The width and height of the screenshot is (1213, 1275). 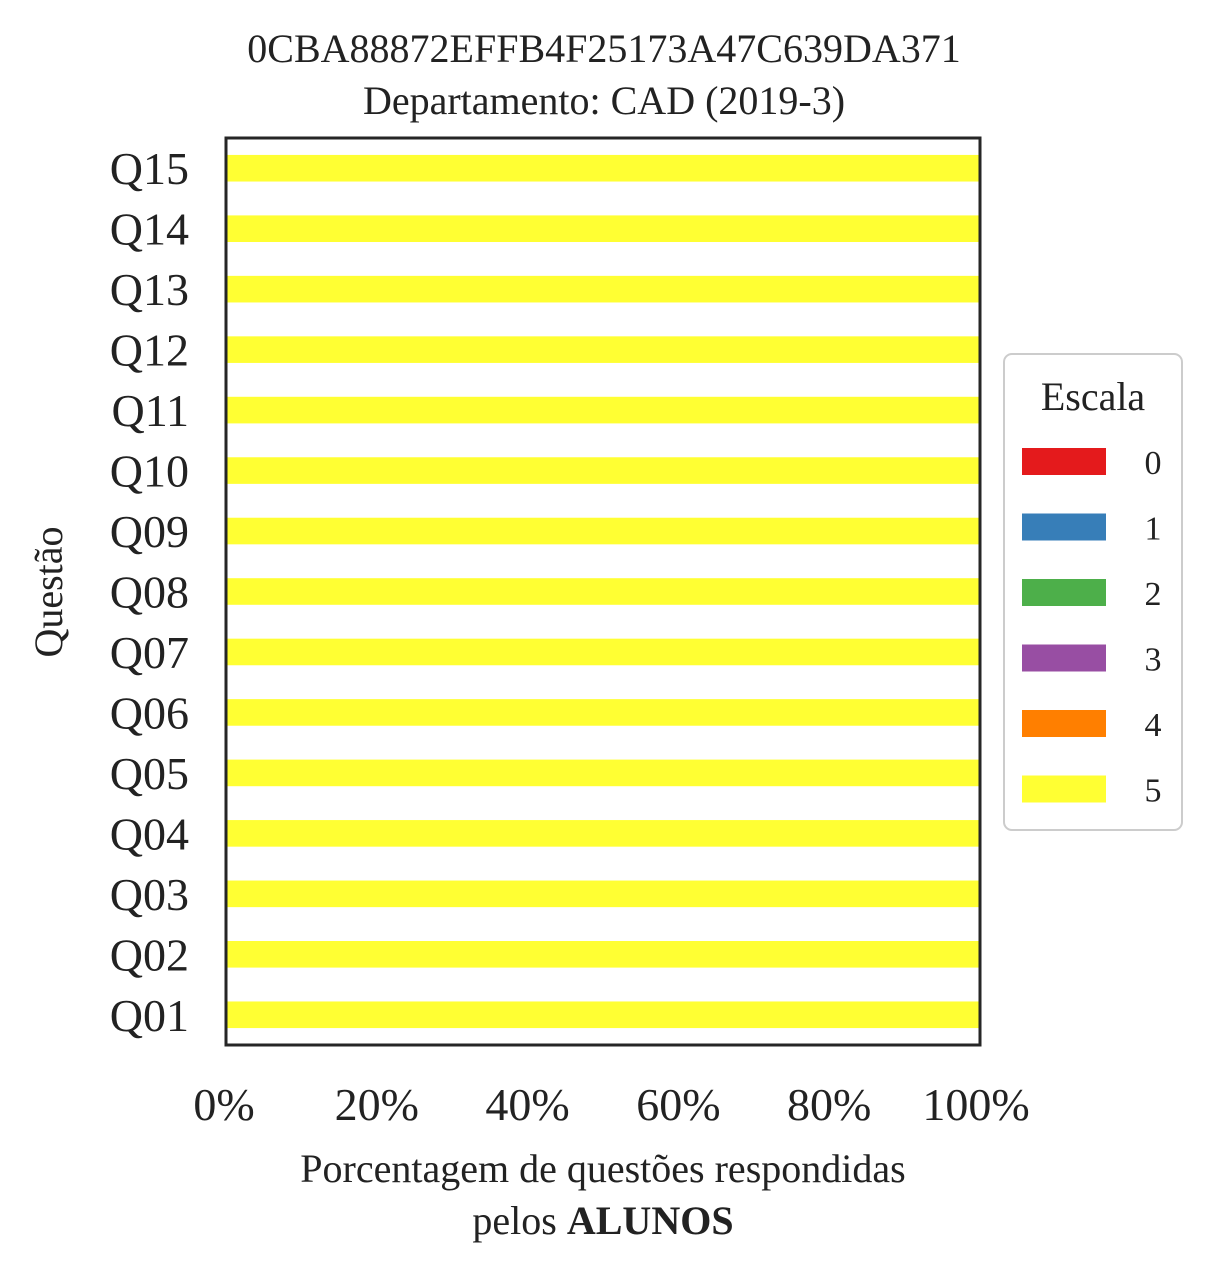 I want to click on x-tick-label-1: 20%, so click(x=377, y=1104).